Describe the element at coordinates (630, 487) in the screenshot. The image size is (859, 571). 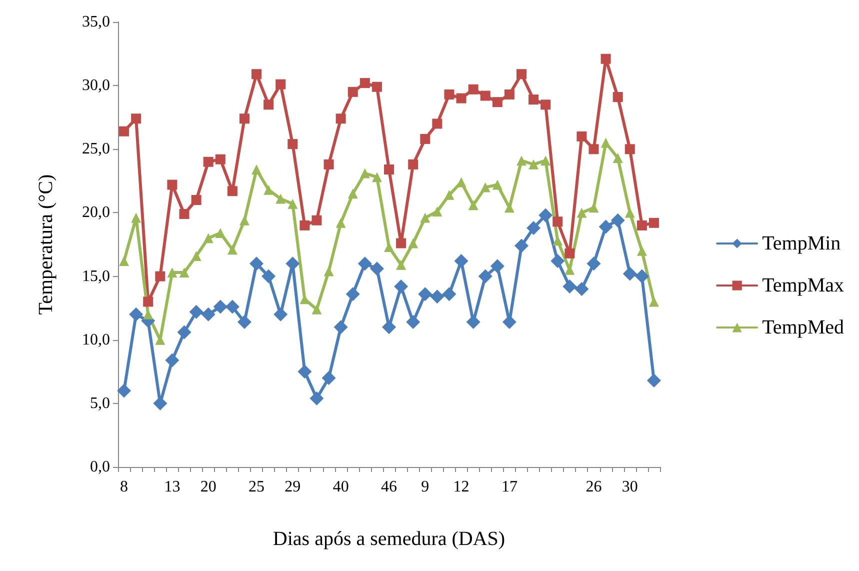
I see `x-tick-label: 30` at that location.